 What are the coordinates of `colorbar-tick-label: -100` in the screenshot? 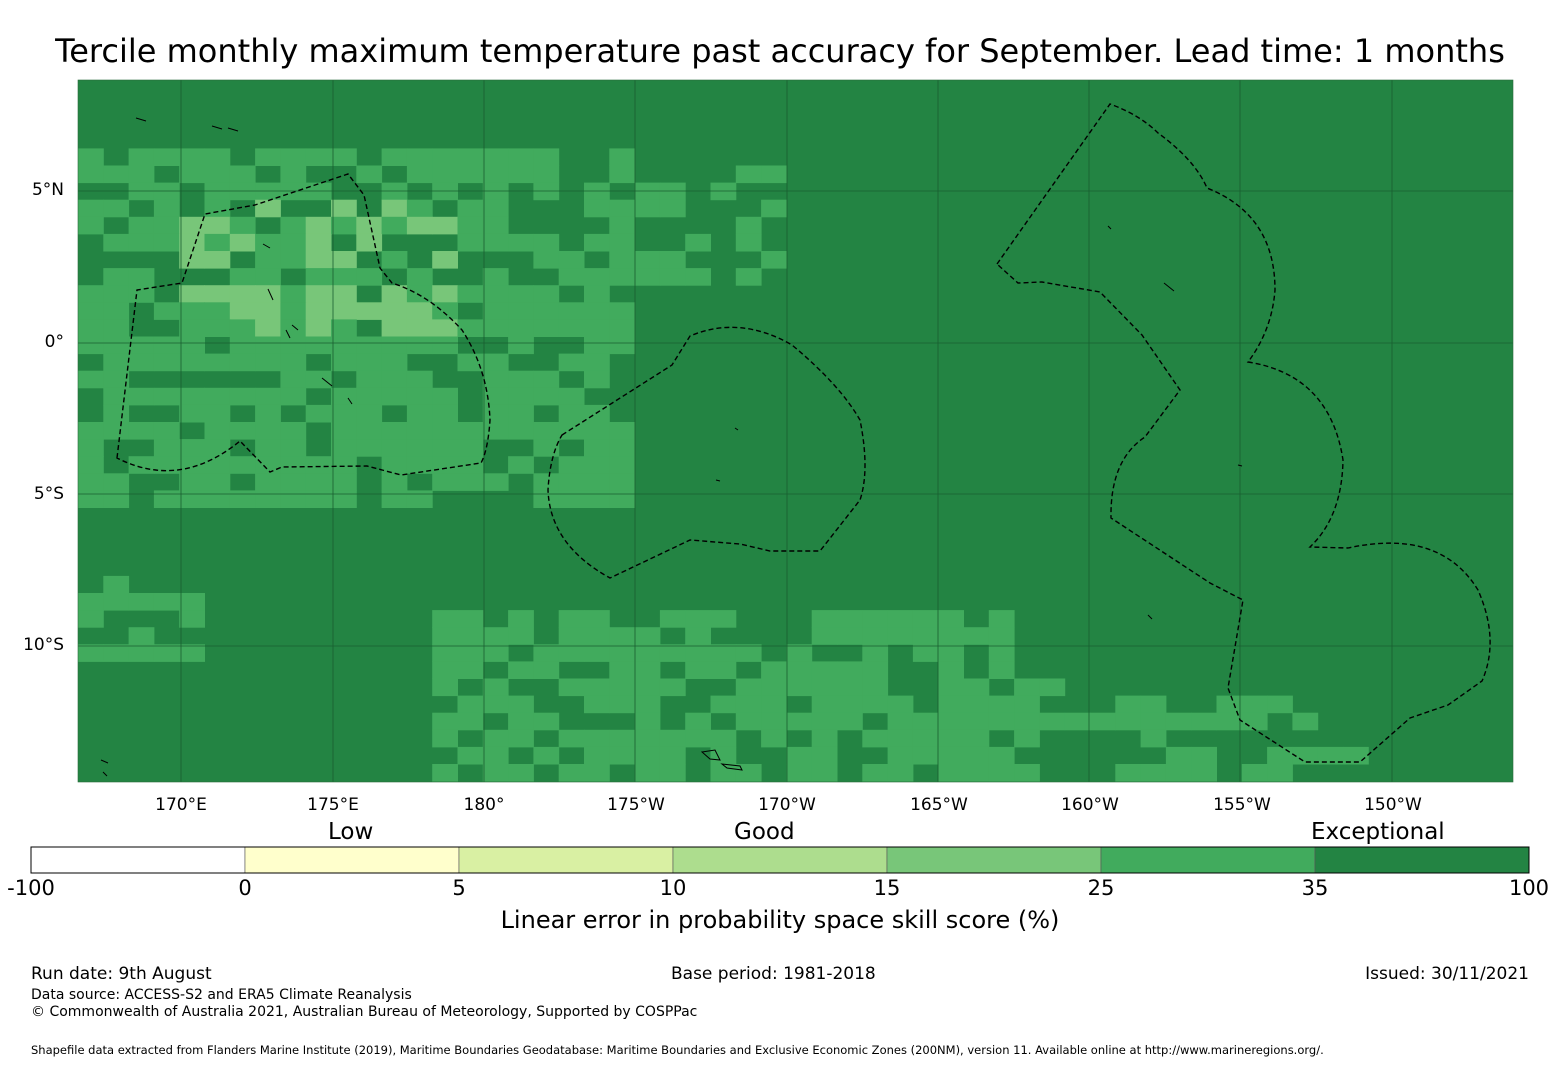 It's located at (31, 888).